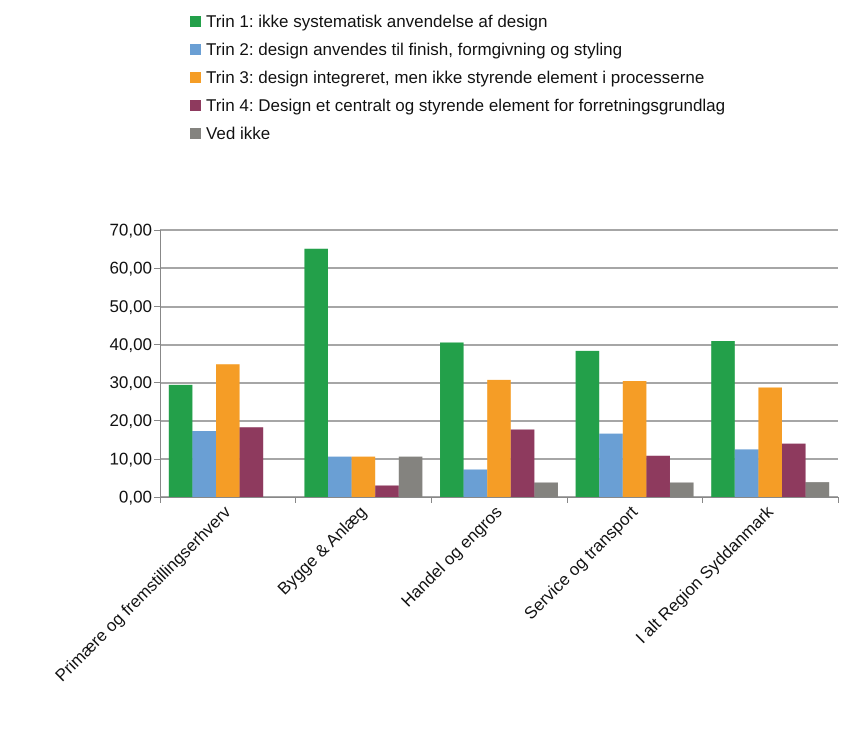 This screenshot has width=842, height=733. What do you see at coordinates (135, 497) in the screenshot?
I see `y-tick-label: 0,00` at bounding box center [135, 497].